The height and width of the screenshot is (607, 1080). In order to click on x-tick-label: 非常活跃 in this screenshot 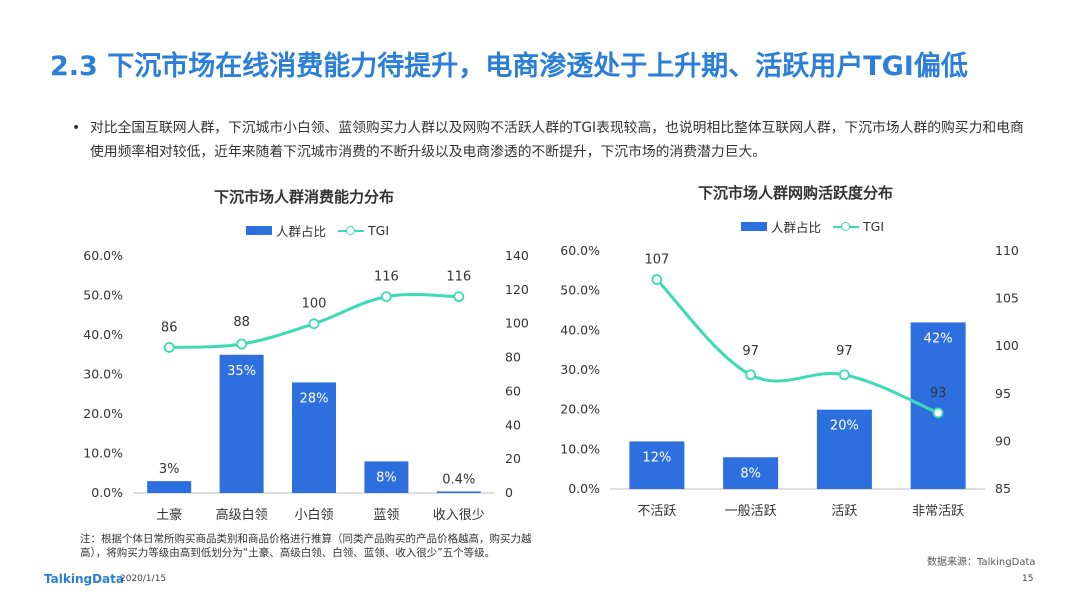, I will do `click(938, 511)`.